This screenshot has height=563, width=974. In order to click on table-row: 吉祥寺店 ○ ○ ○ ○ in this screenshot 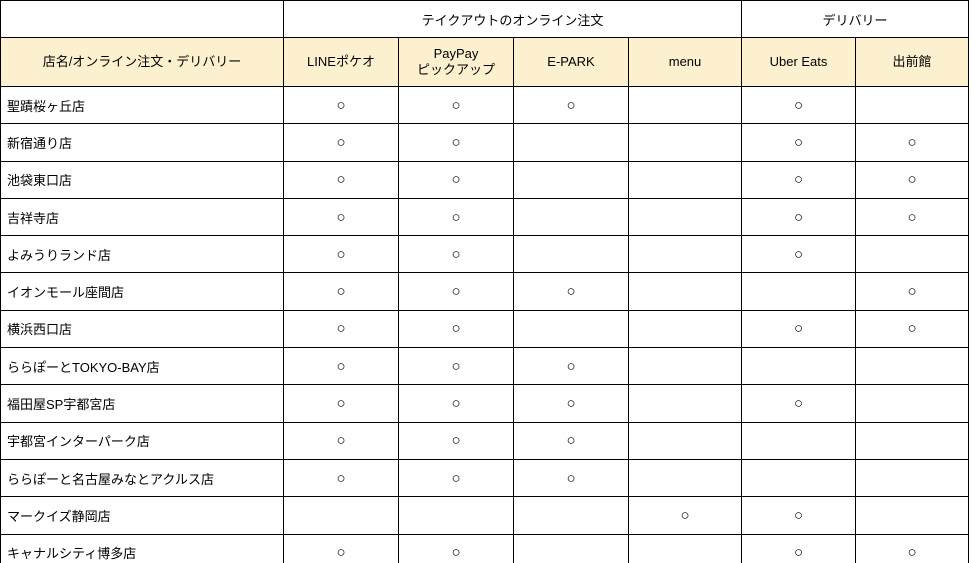, I will do `click(485, 217)`.